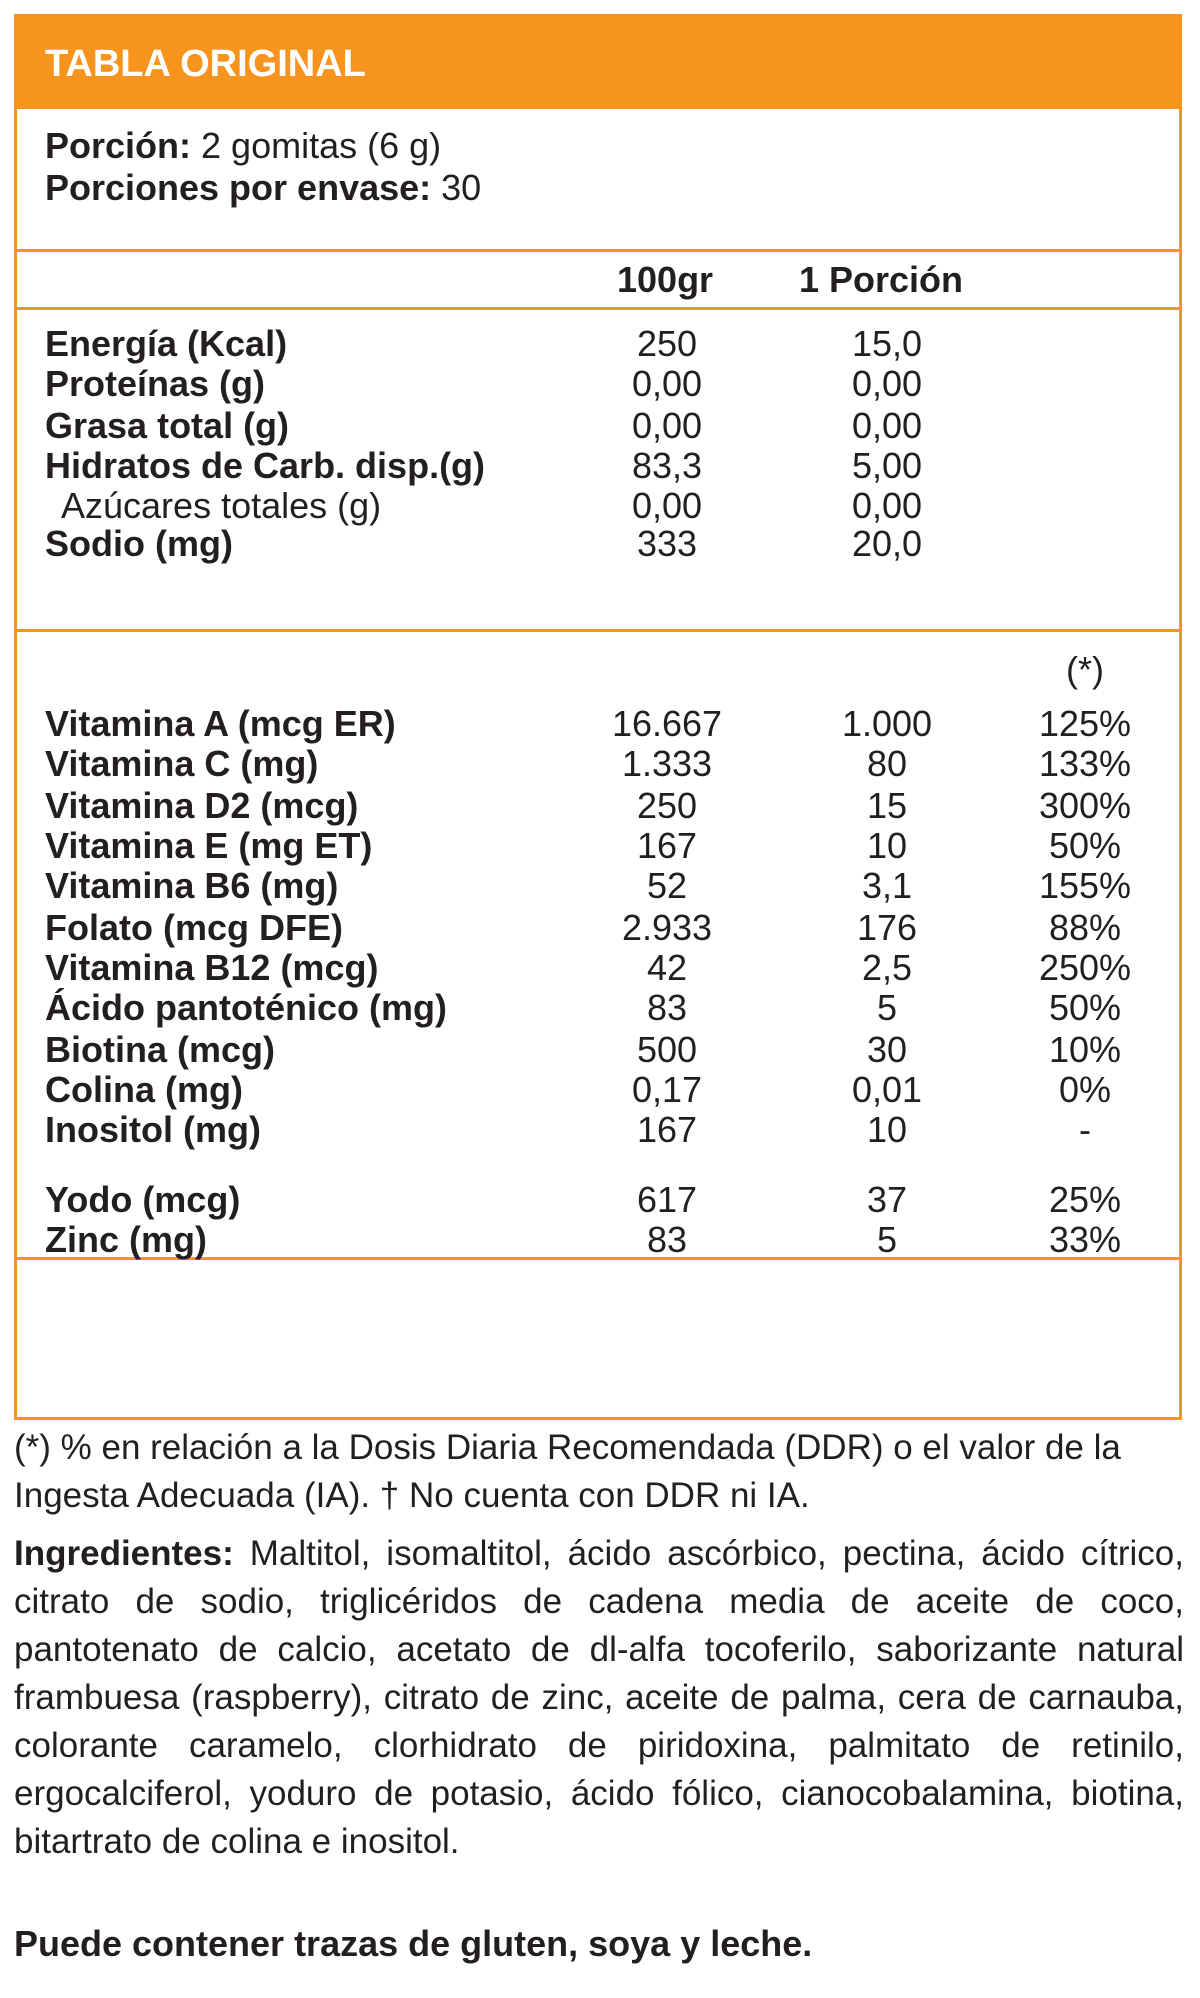 The image size is (1200, 1998). Describe the element at coordinates (1085, 1089) in the screenshot. I see `value-pct-ddr: 0%` at that location.